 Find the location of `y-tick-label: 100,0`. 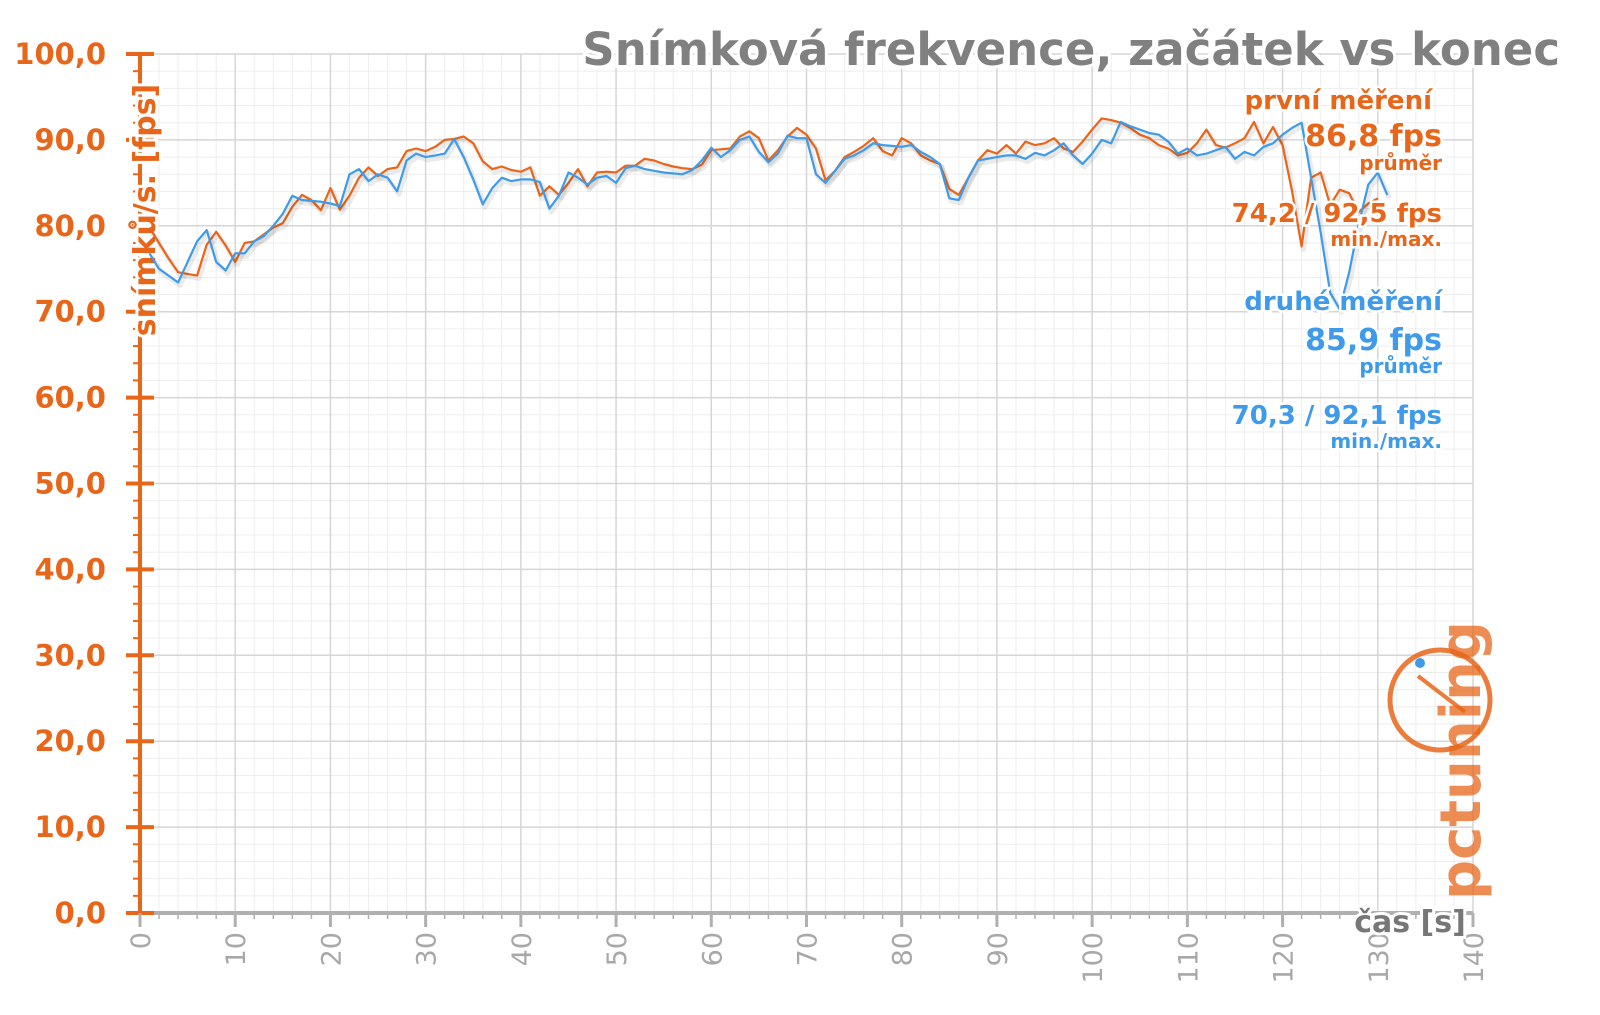

y-tick-label: 100,0 is located at coordinates (60, 54).